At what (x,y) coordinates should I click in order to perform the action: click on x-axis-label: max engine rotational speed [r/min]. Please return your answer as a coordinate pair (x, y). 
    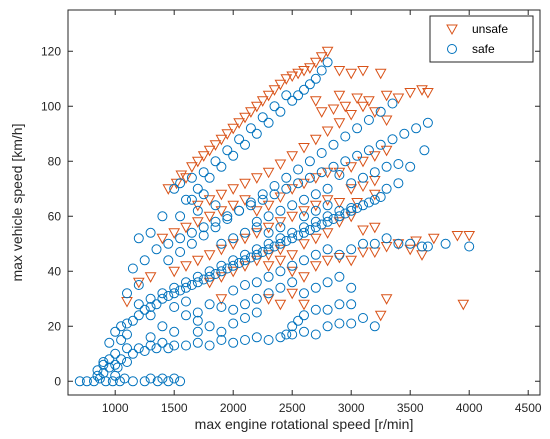
    Looking at the image, I should click on (304, 424).